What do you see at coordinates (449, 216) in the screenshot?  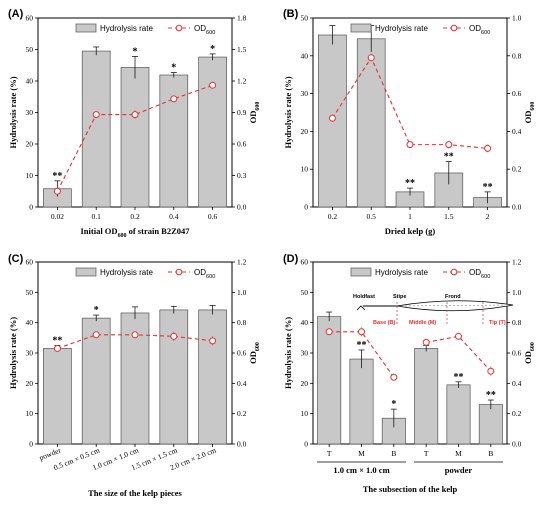 I see `x-tick-label: 1.5` at bounding box center [449, 216].